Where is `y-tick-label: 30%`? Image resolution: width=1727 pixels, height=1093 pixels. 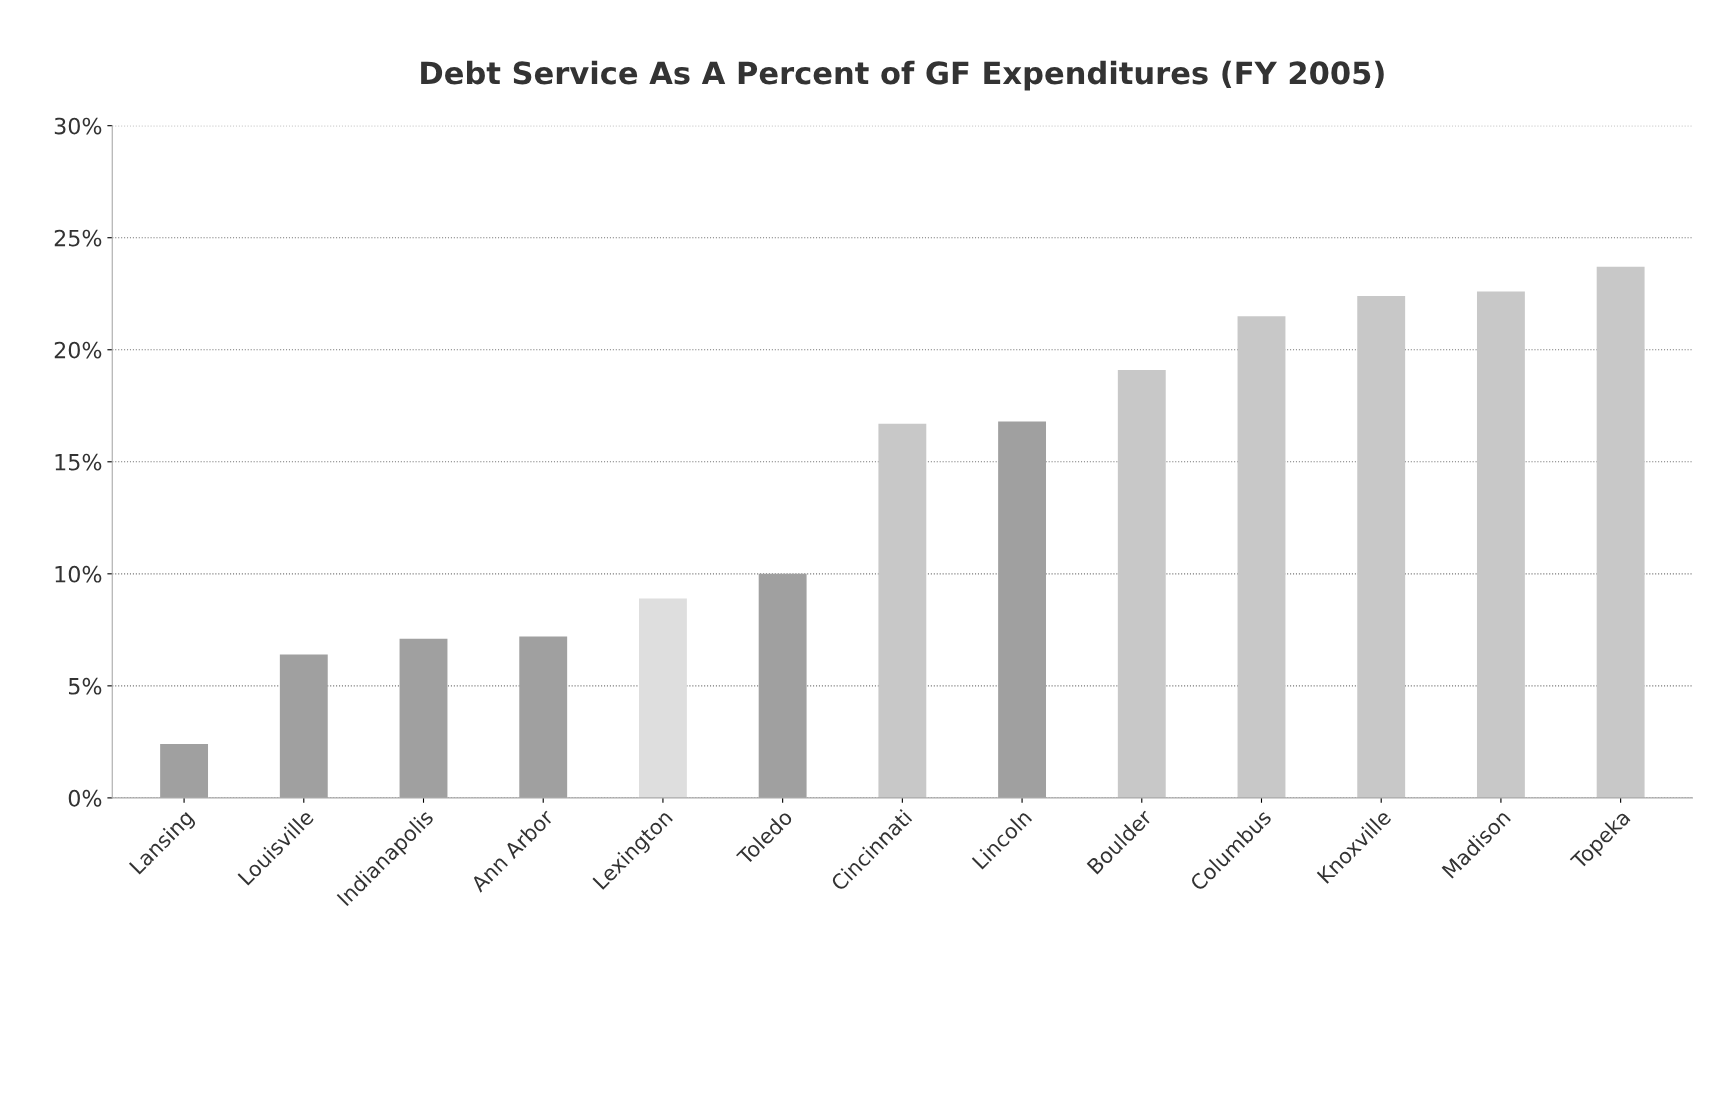
y-tick-label: 30% is located at coordinates (78, 126).